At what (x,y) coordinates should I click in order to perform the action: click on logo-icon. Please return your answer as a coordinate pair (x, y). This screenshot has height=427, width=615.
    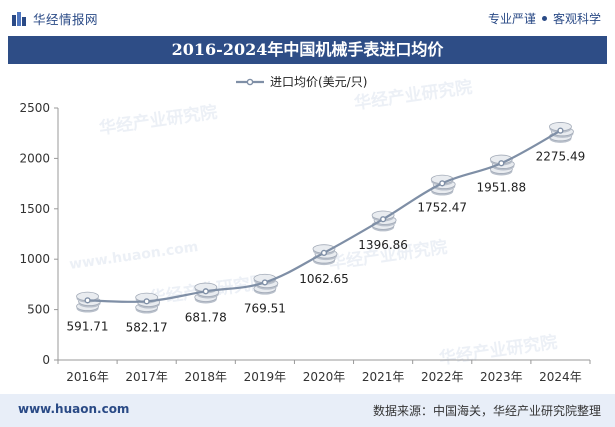
    Looking at the image, I should click on (19, 18).